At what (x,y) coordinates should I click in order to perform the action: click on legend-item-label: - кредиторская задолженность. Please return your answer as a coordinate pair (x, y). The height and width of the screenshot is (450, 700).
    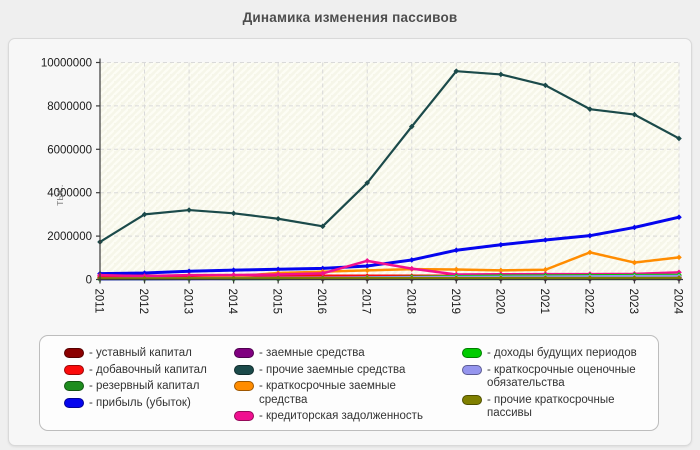
    Looking at the image, I should click on (341, 416).